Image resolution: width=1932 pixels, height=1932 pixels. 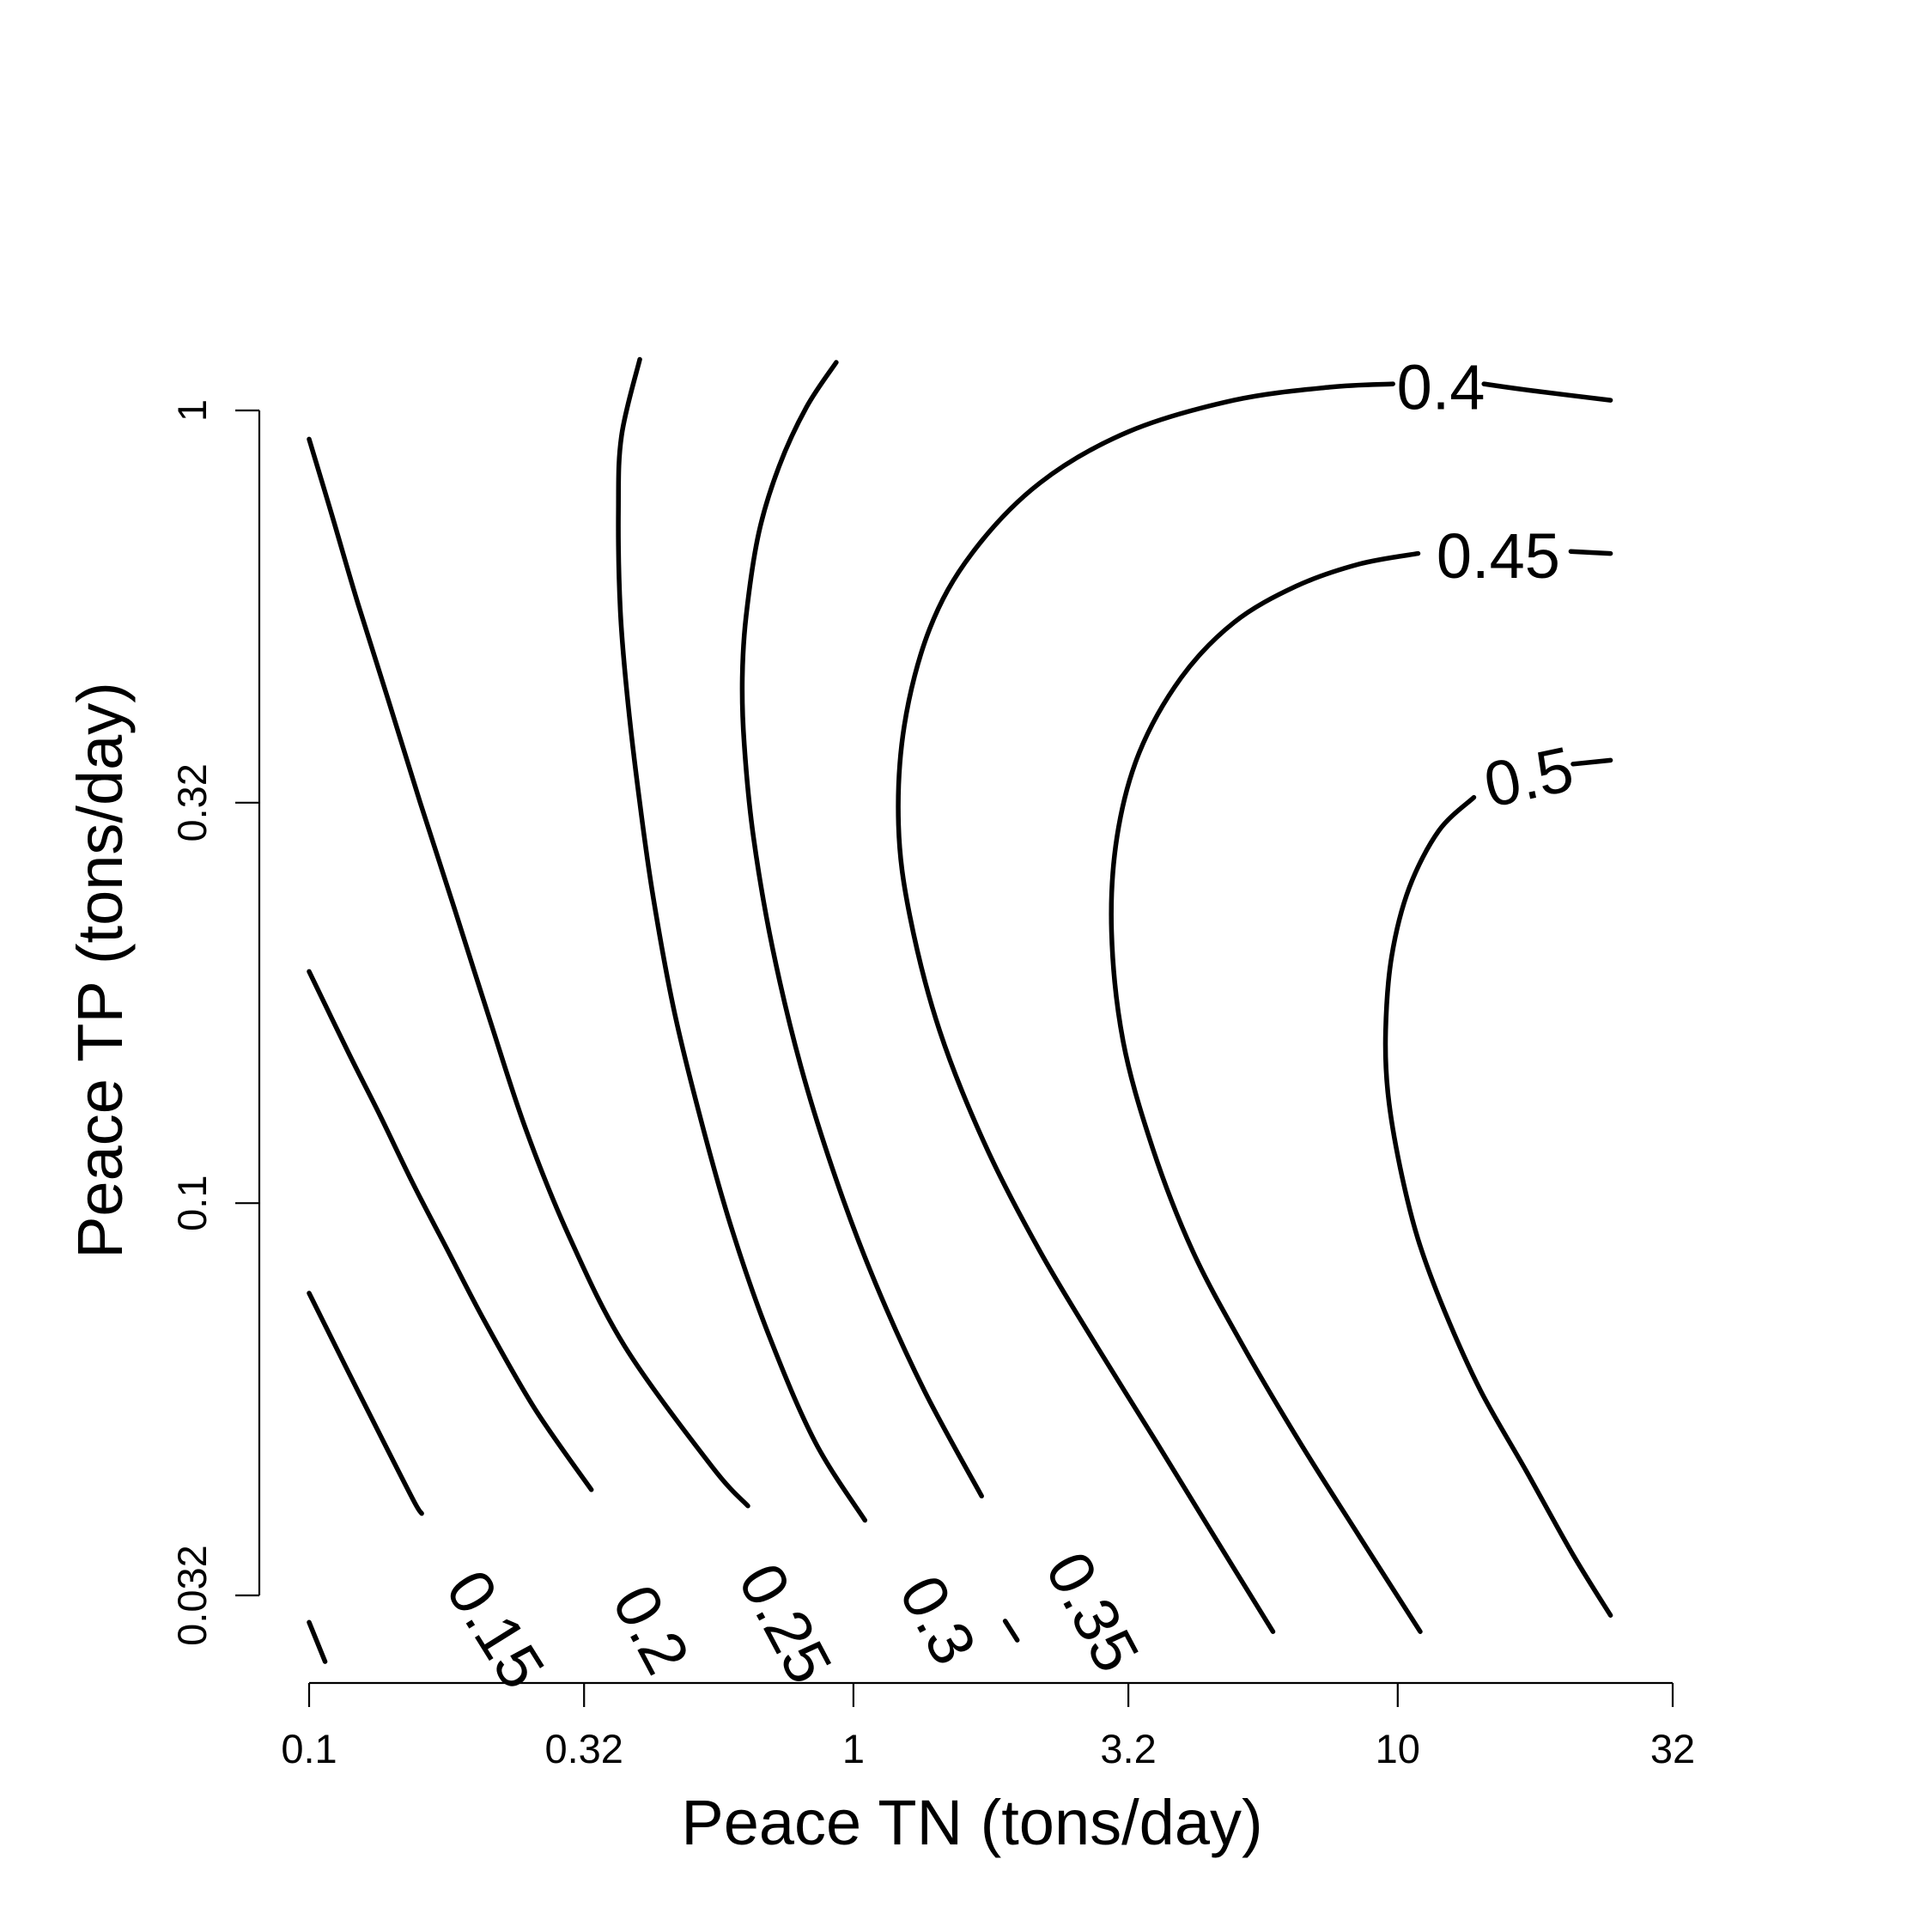 What do you see at coordinates (1499, 556) in the screenshot?
I see `contour-label-0-45: 0.45` at bounding box center [1499, 556].